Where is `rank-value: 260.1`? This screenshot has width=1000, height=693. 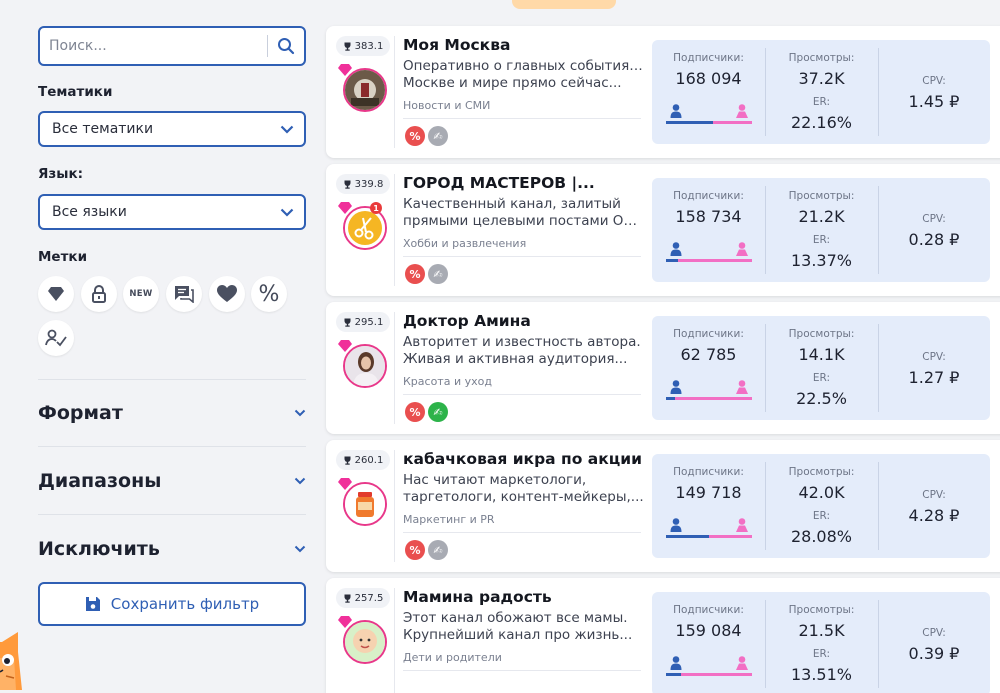 rank-value: 260.1 is located at coordinates (369, 460).